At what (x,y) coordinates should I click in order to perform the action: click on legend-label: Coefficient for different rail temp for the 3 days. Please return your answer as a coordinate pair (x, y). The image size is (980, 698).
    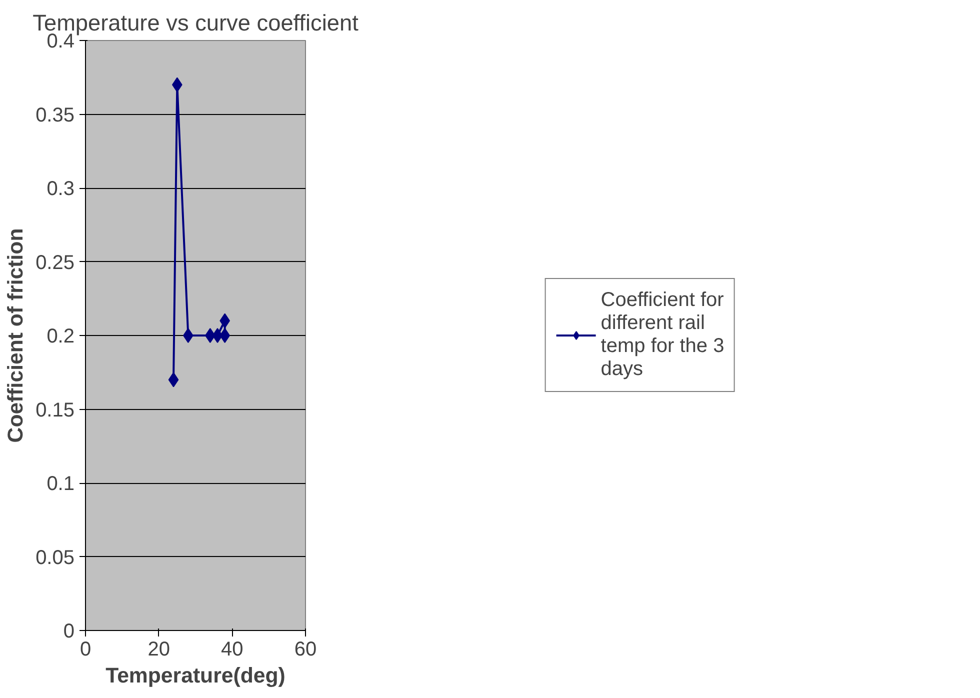
    Looking at the image, I should click on (662, 335).